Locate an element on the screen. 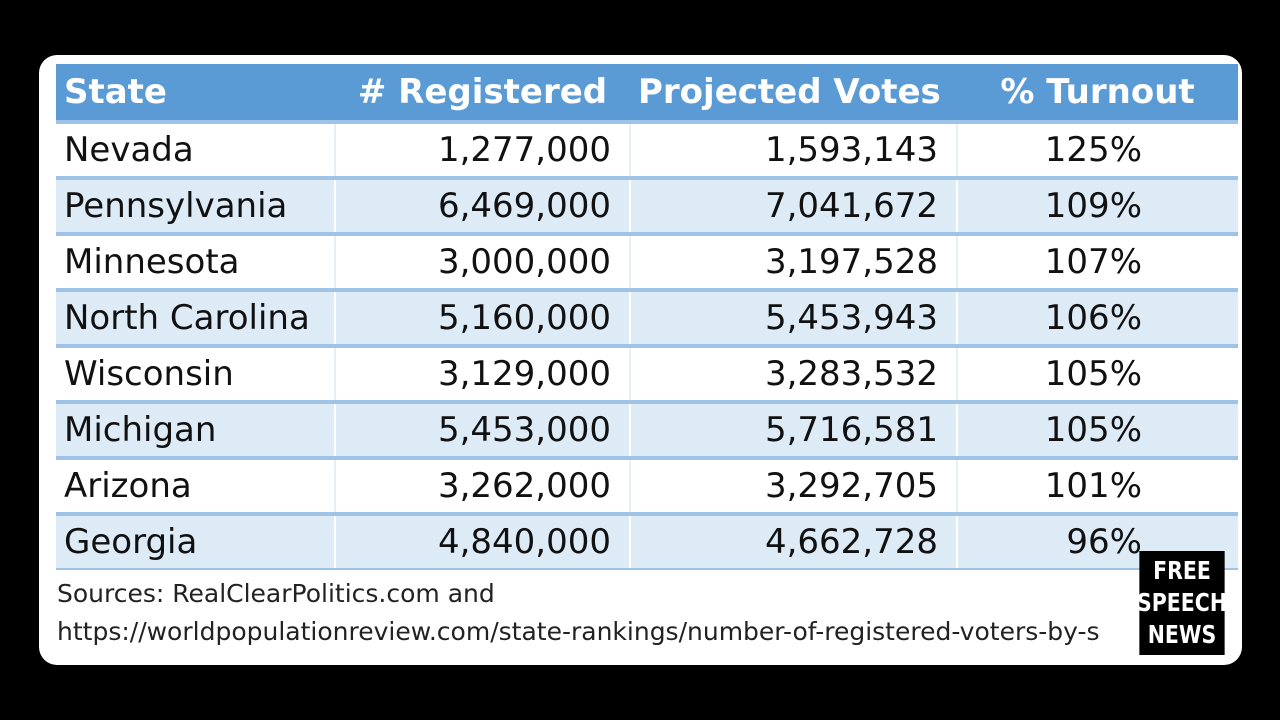 This screenshot has height=720, width=1280. table-row: Pennsylvania 6,469,000 7,041,672 109% is located at coordinates (647, 205).